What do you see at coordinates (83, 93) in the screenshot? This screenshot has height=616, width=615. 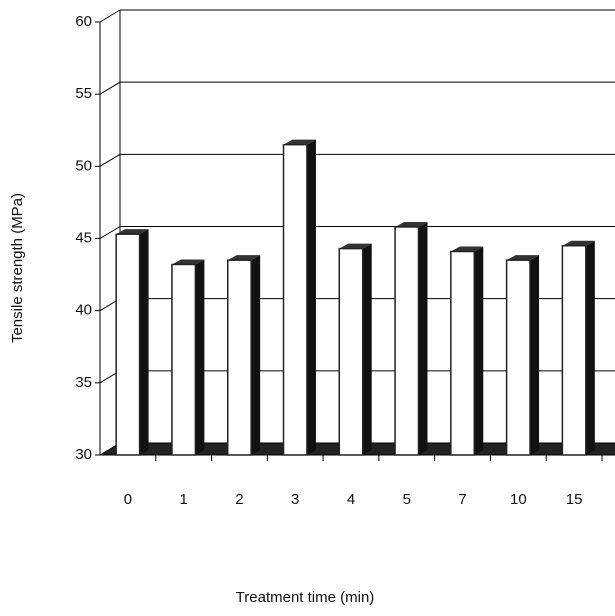 I see `y-tick-label: 55` at bounding box center [83, 93].